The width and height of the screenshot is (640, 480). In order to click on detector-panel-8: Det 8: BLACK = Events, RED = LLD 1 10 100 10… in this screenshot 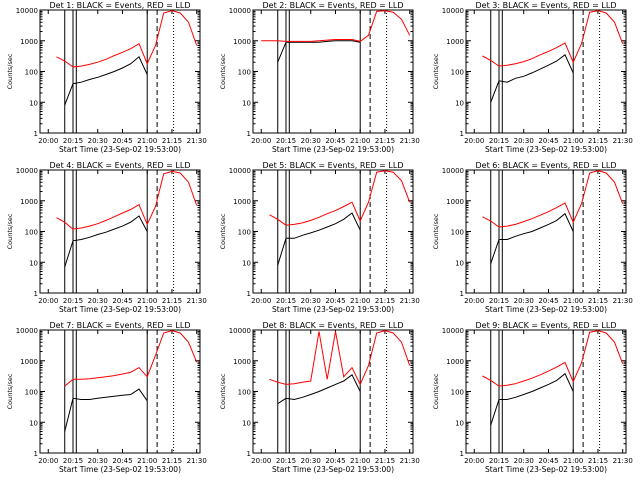, I will do `click(319, 397)`.